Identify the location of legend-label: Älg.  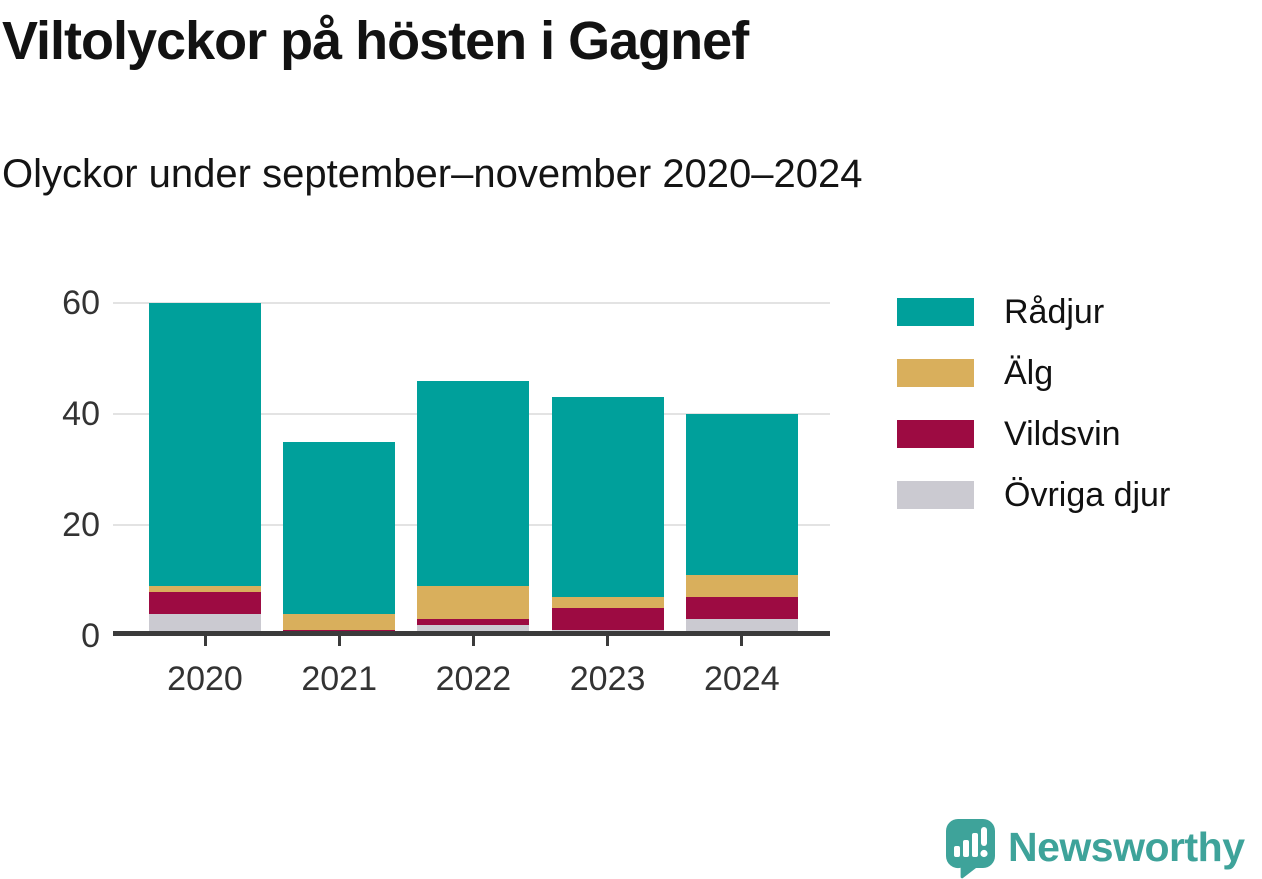
(1029, 372).